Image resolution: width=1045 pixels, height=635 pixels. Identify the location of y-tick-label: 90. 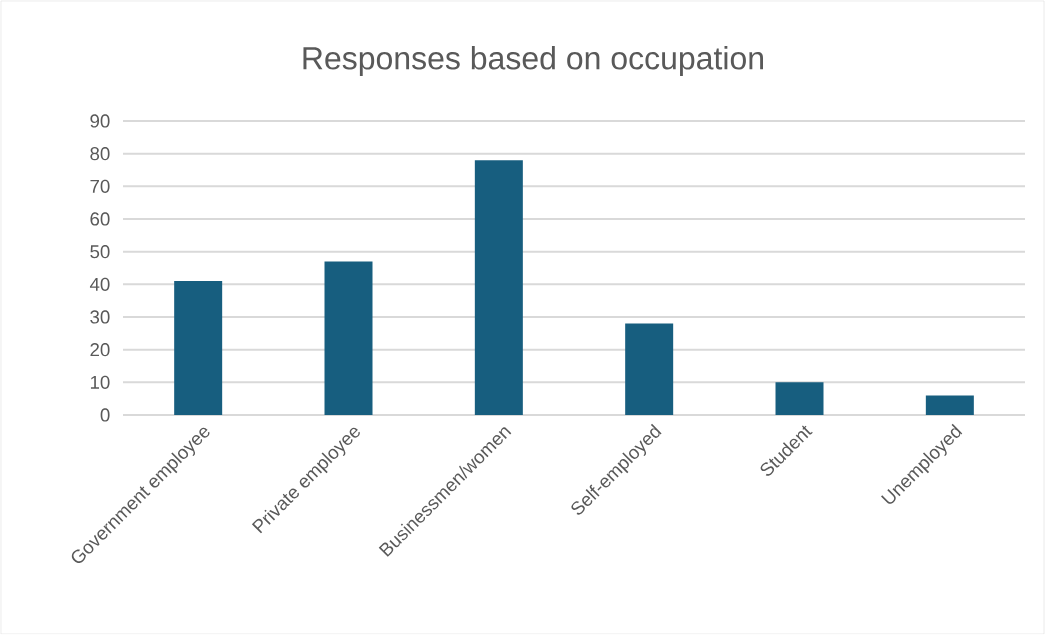
(100, 121).